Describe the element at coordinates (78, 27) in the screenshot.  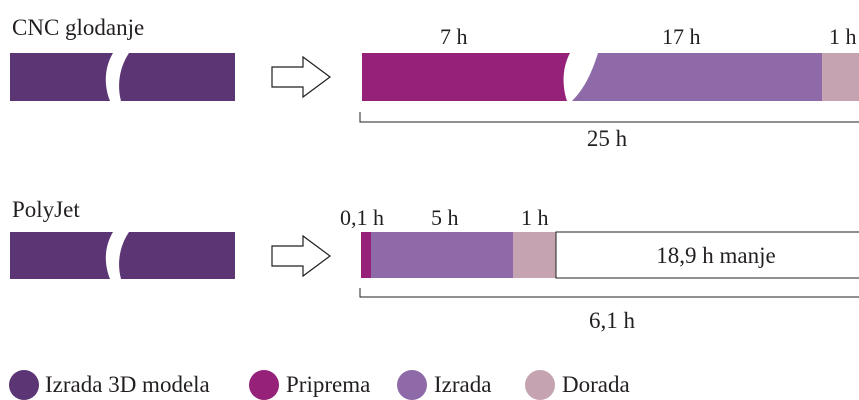
I see `cnc-title: CNC glodanje` at that location.